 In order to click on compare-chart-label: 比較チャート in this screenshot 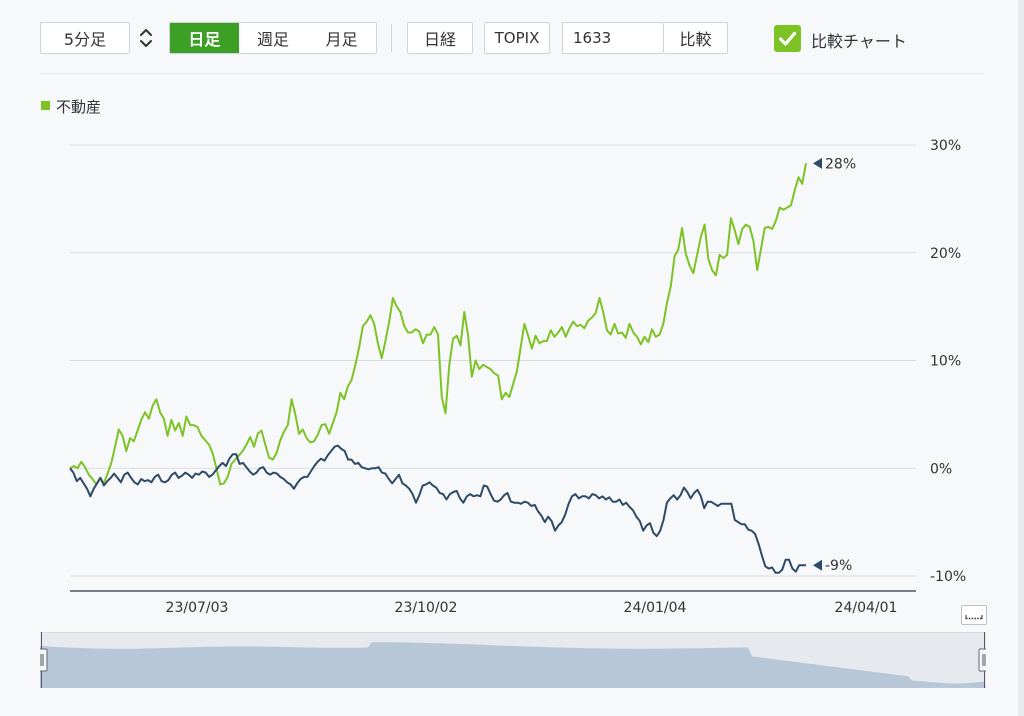, I will do `click(859, 41)`.